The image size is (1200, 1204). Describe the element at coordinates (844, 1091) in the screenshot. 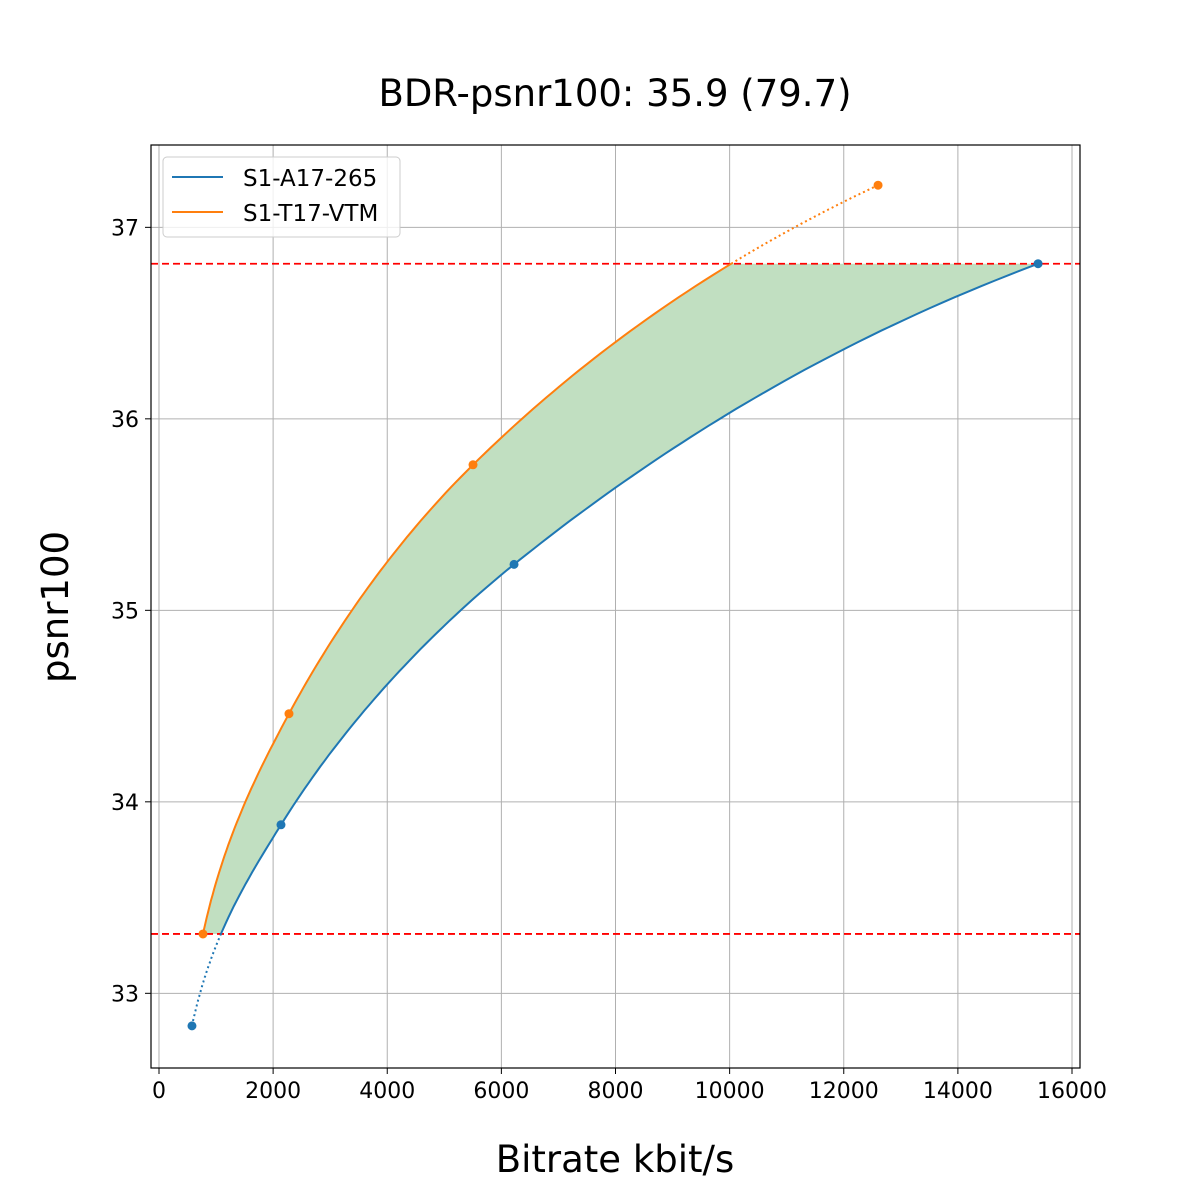

I see `x-tick-label: 12000` at that location.